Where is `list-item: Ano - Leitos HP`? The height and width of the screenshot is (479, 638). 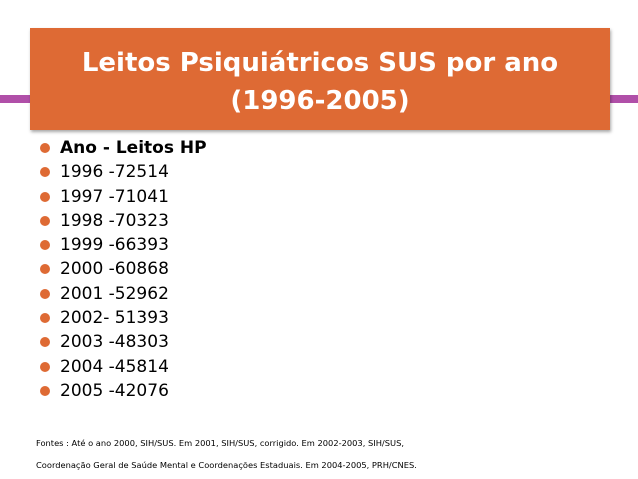 list-item: Ano - Leitos HP is located at coordinates (121, 148).